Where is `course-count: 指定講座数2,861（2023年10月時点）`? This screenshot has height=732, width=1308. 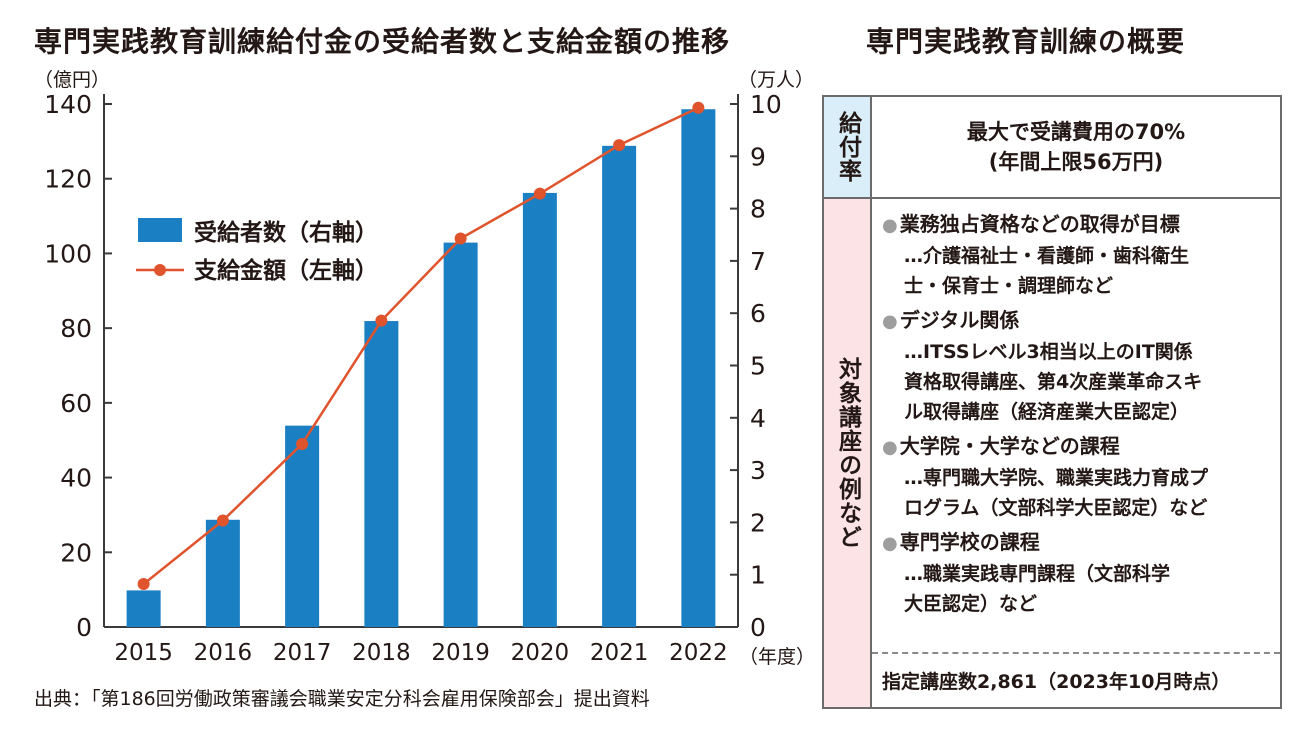
course-count: 指定講座数2,861（2023年10月時点） is located at coordinates (1076, 679).